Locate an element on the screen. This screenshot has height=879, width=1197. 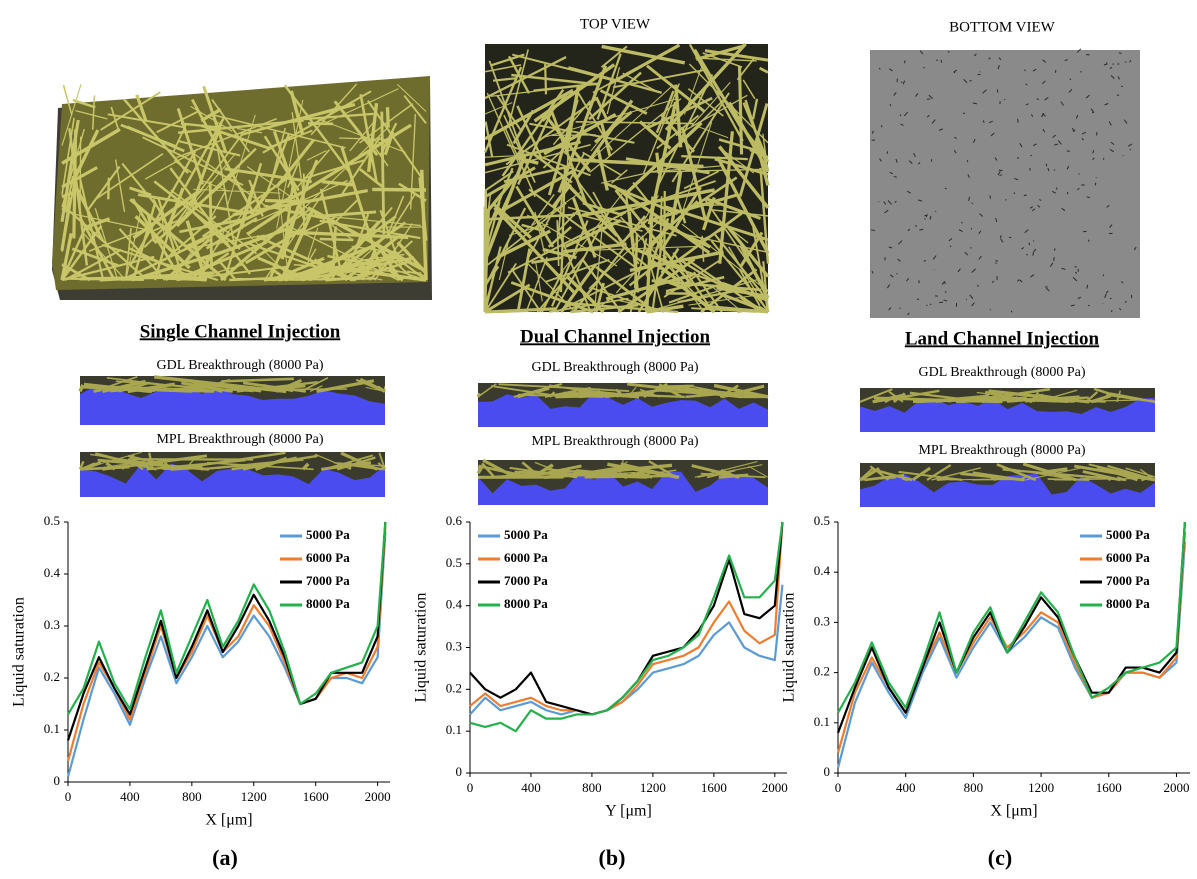
top-view-label: TOP VIEW is located at coordinates (615, 24).